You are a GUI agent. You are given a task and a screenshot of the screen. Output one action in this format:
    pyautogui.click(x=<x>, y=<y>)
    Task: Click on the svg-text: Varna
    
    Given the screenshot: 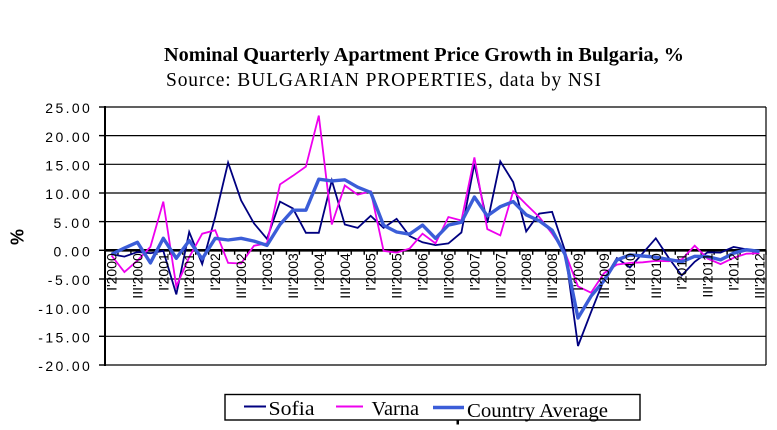 What is the action you would take?
    pyautogui.click(x=396, y=409)
    